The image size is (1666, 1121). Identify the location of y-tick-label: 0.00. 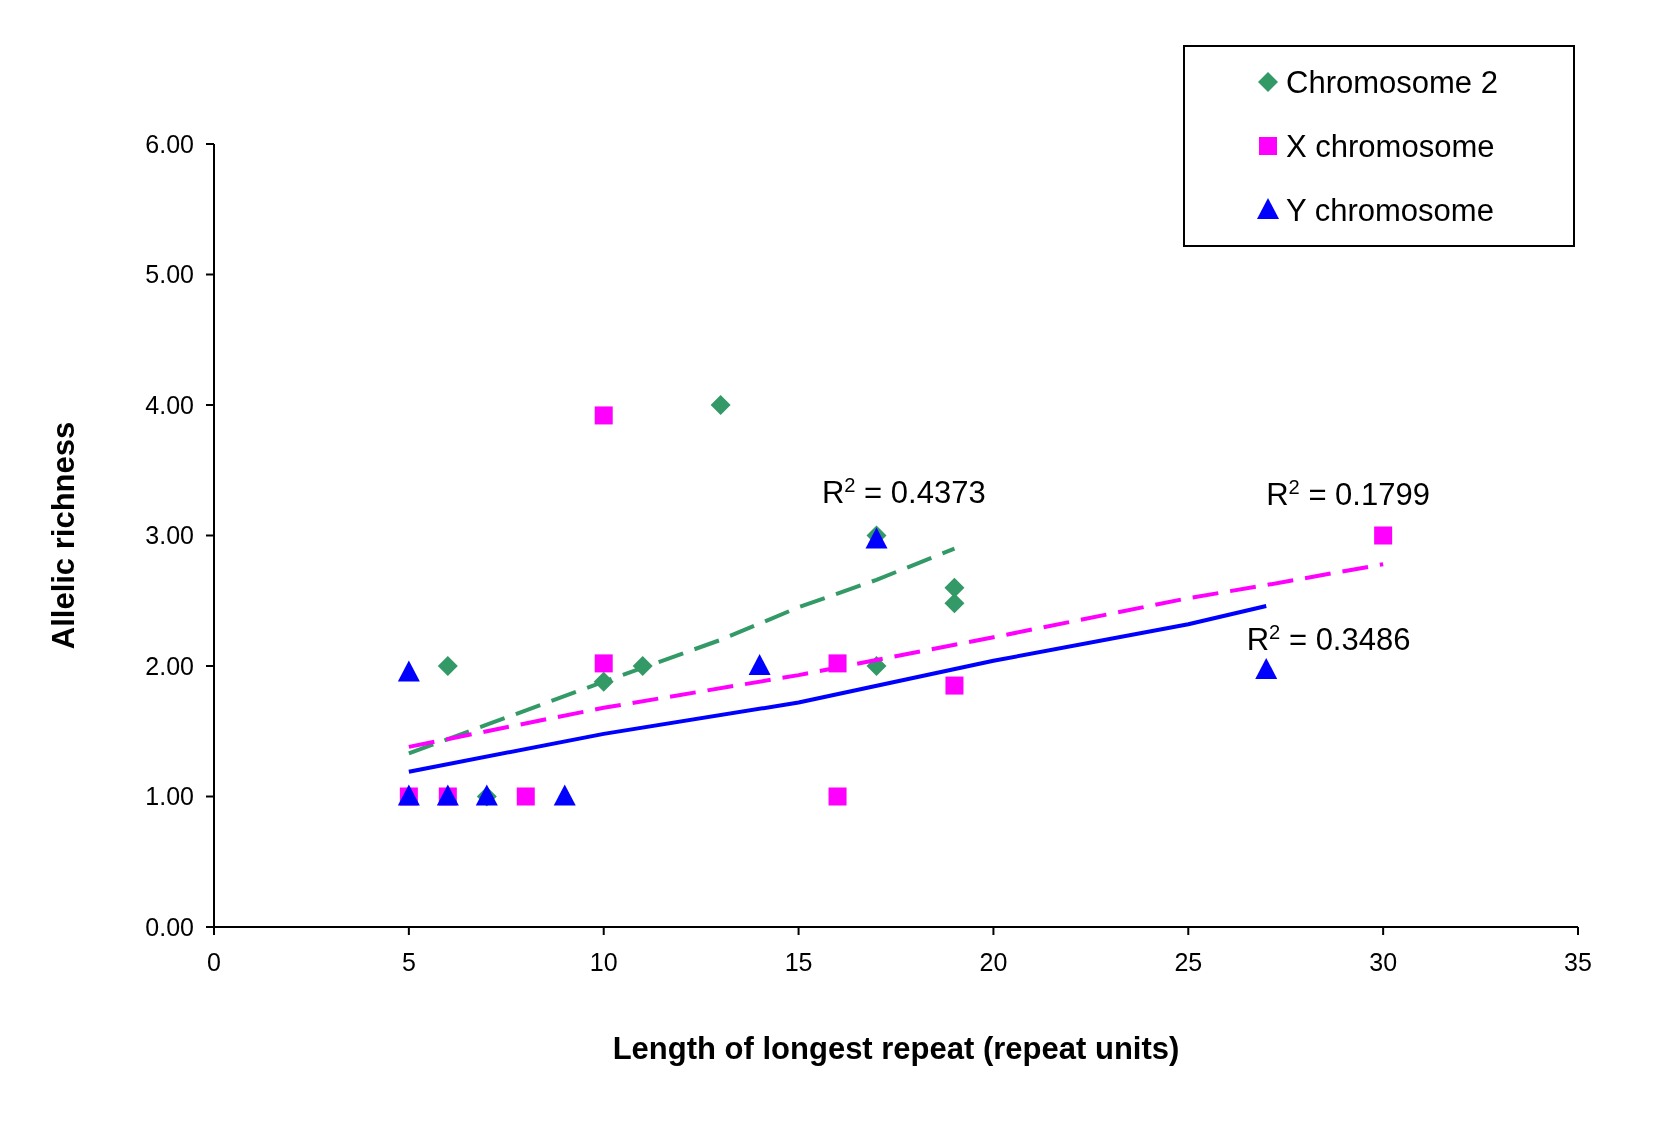
(169, 926).